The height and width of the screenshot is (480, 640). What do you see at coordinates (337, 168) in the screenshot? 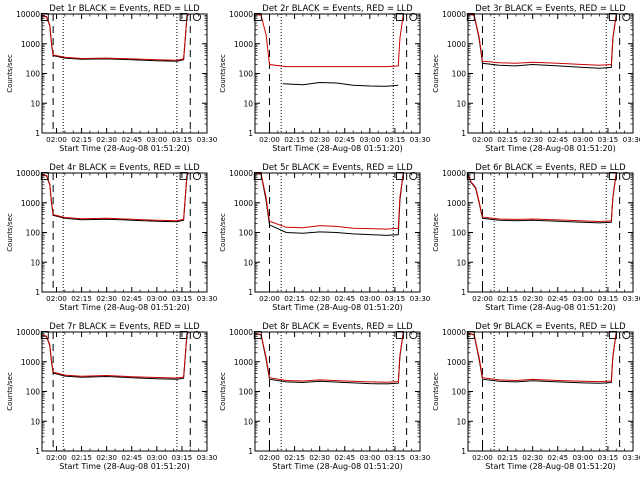
I see `plot-title: Det 5r BLACK = Events, RED = LLD` at bounding box center [337, 168].